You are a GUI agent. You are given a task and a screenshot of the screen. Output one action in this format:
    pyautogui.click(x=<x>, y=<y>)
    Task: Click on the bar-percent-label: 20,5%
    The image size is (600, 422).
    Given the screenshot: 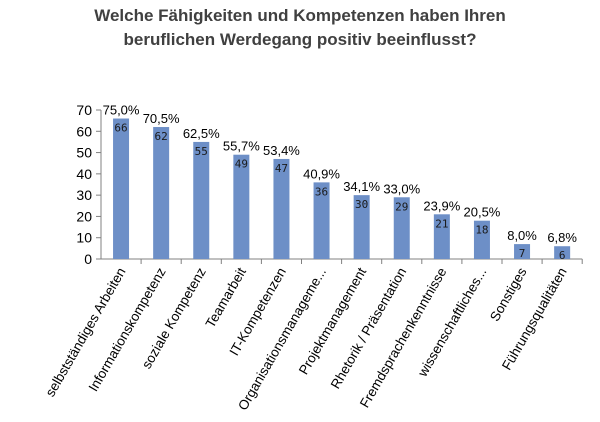 What is the action you would take?
    pyautogui.click(x=482, y=212)
    